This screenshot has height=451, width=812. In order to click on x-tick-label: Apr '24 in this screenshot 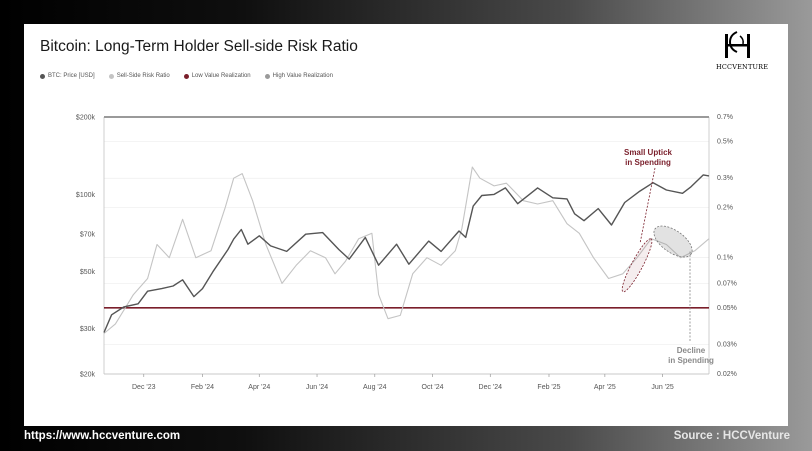, I will do `click(259, 387)`.